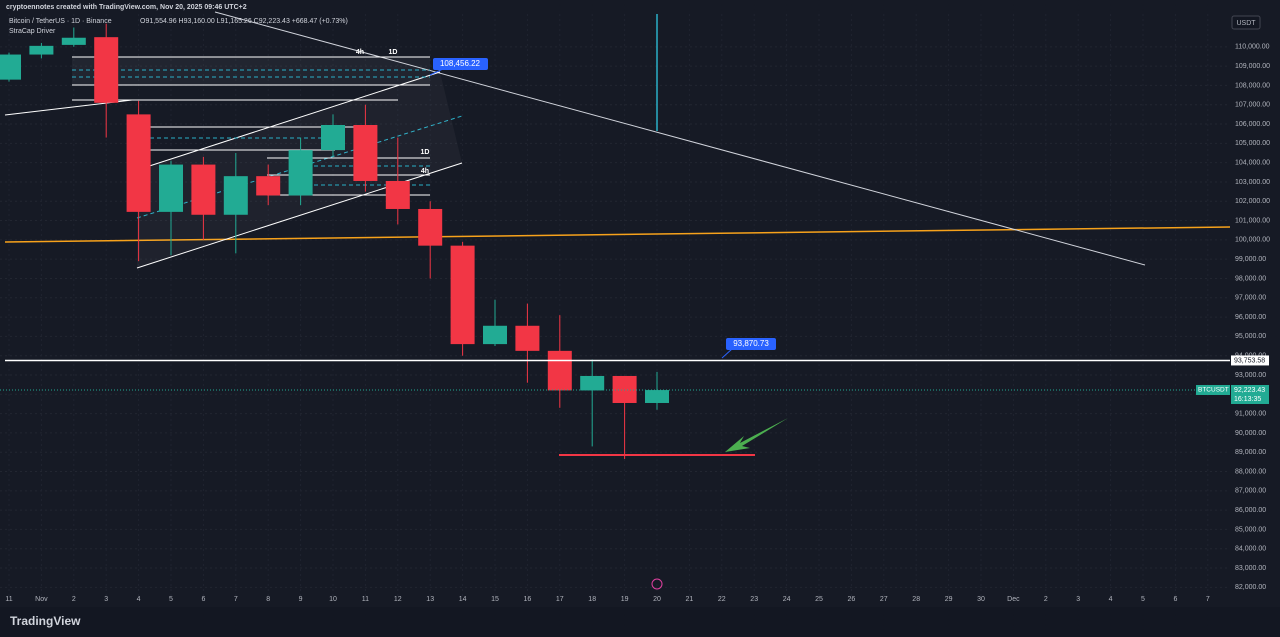  What do you see at coordinates (463, 599) in the screenshot?
I see `x-tick-label: 14` at bounding box center [463, 599].